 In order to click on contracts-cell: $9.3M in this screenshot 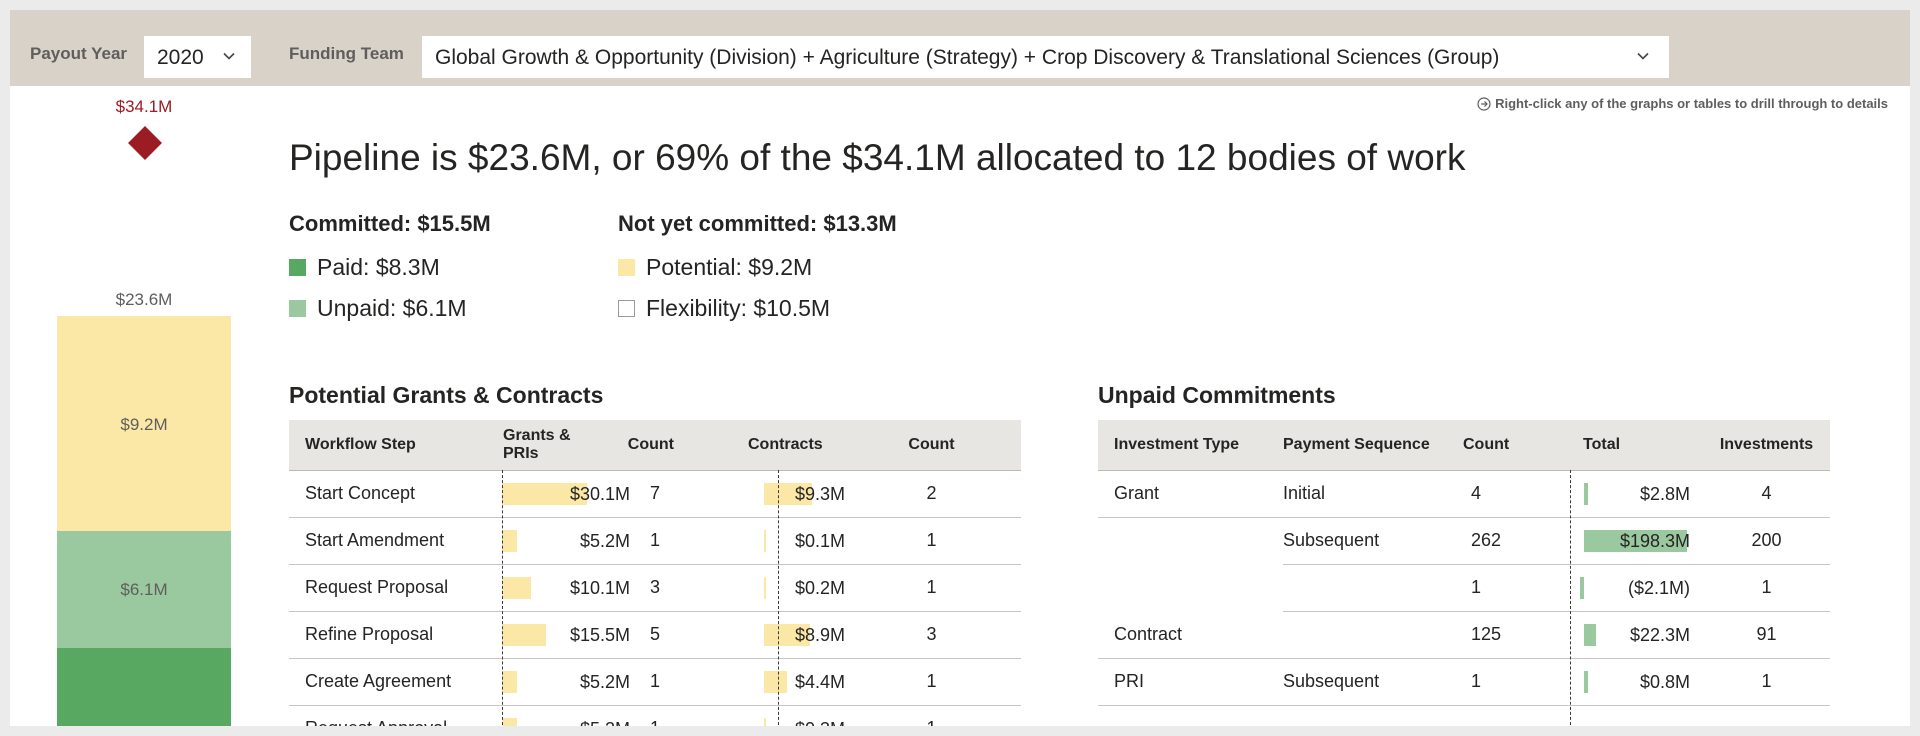, I will do `click(761, 494)`.